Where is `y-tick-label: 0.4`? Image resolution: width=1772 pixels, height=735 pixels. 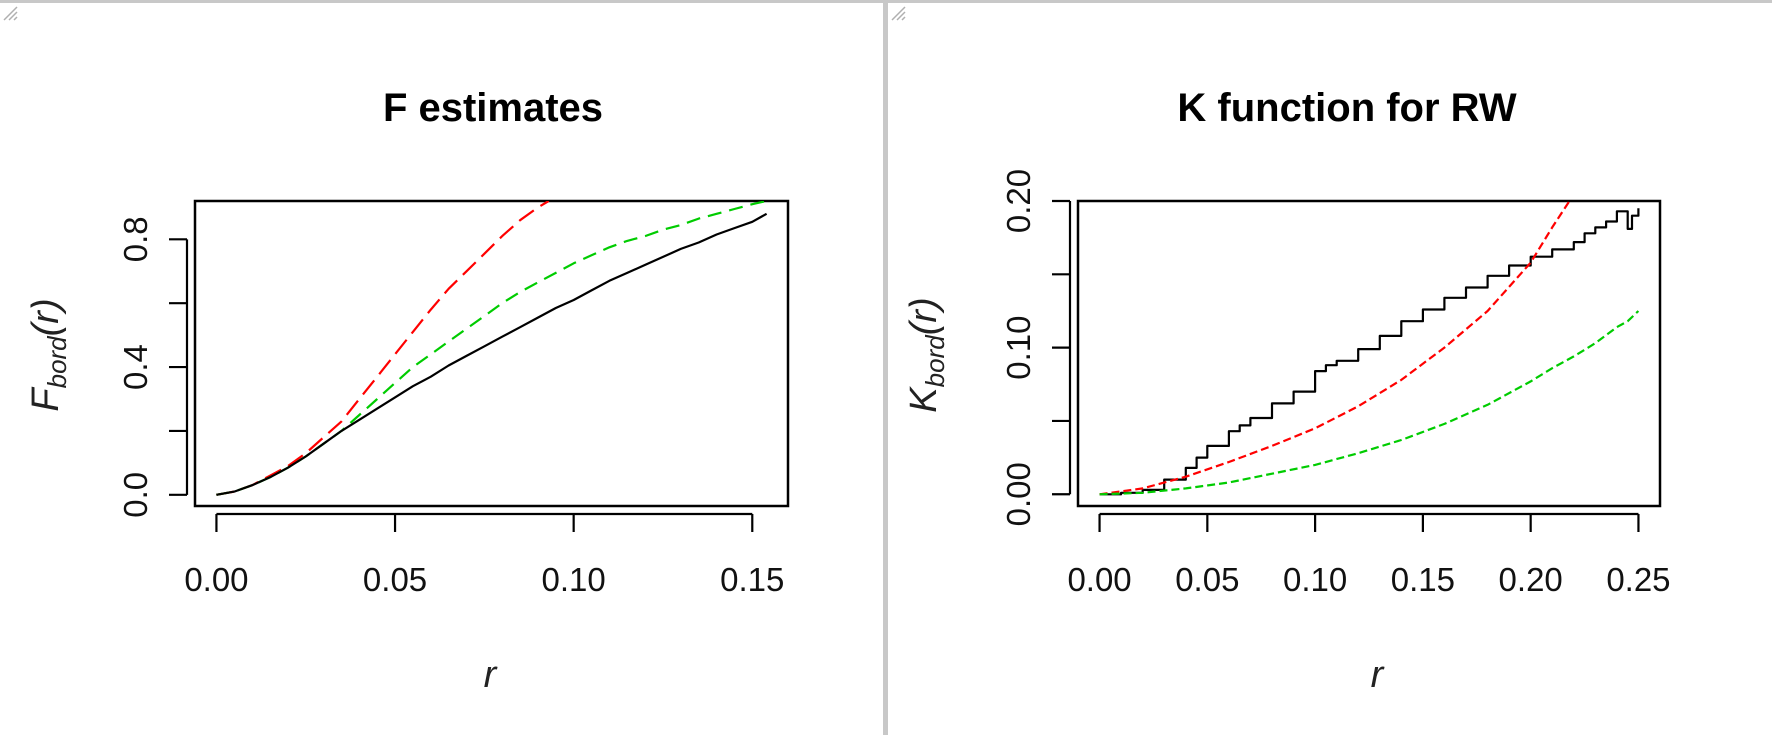
y-tick-label: 0.4 is located at coordinates (135, 367).